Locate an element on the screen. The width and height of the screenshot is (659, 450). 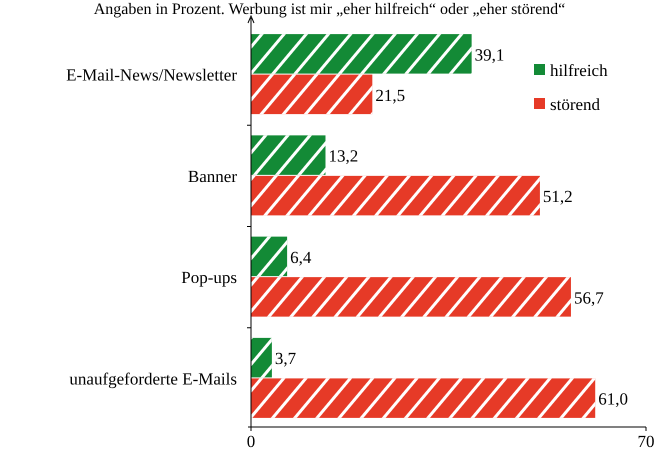
chart-subtitle: Angaben in Prozent. Werbung ist mir „eher hilfreich“ oder „eher störend“ is located at coordinates (330, 9).